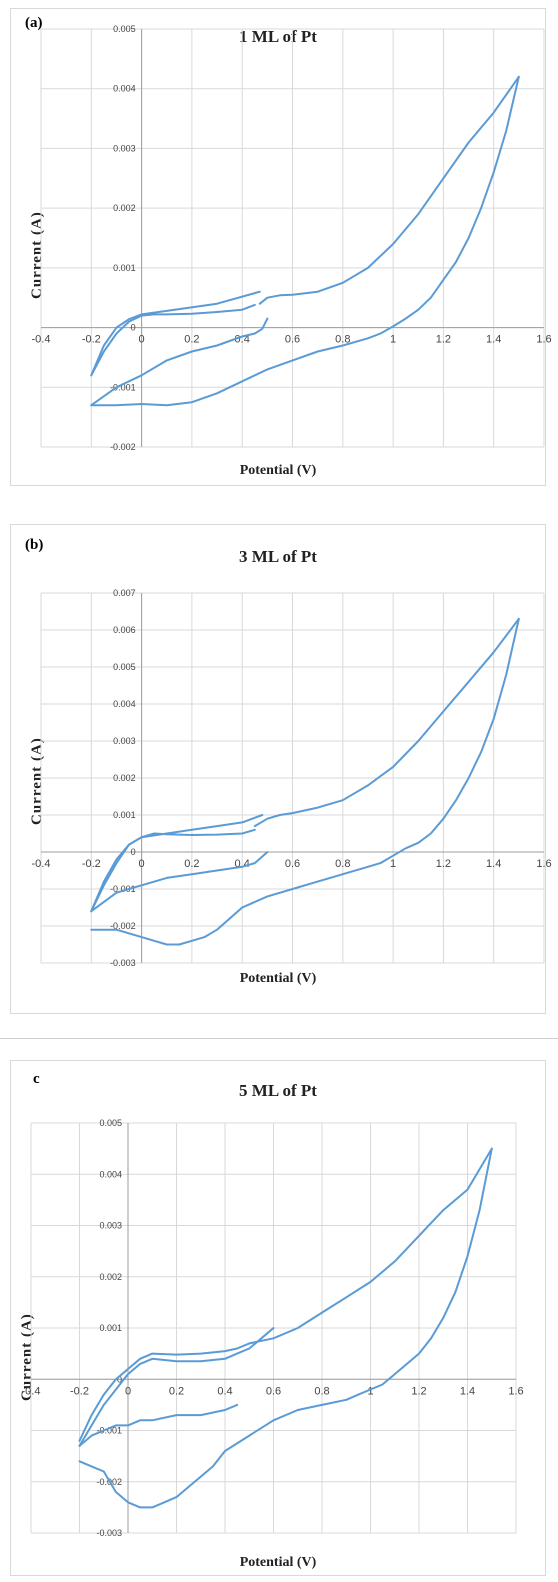 The height and width of the screenshot is (1582, 558). What do you see at coordinates (124, 593) in the screenshot?
I see `y-tick-label: 0.007` at bounding box center [124, 593].